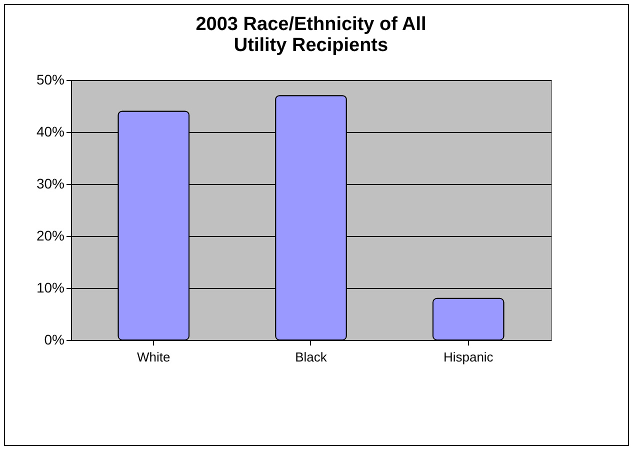  I want to click on y-tick-label: 40%, so click(50, 132).